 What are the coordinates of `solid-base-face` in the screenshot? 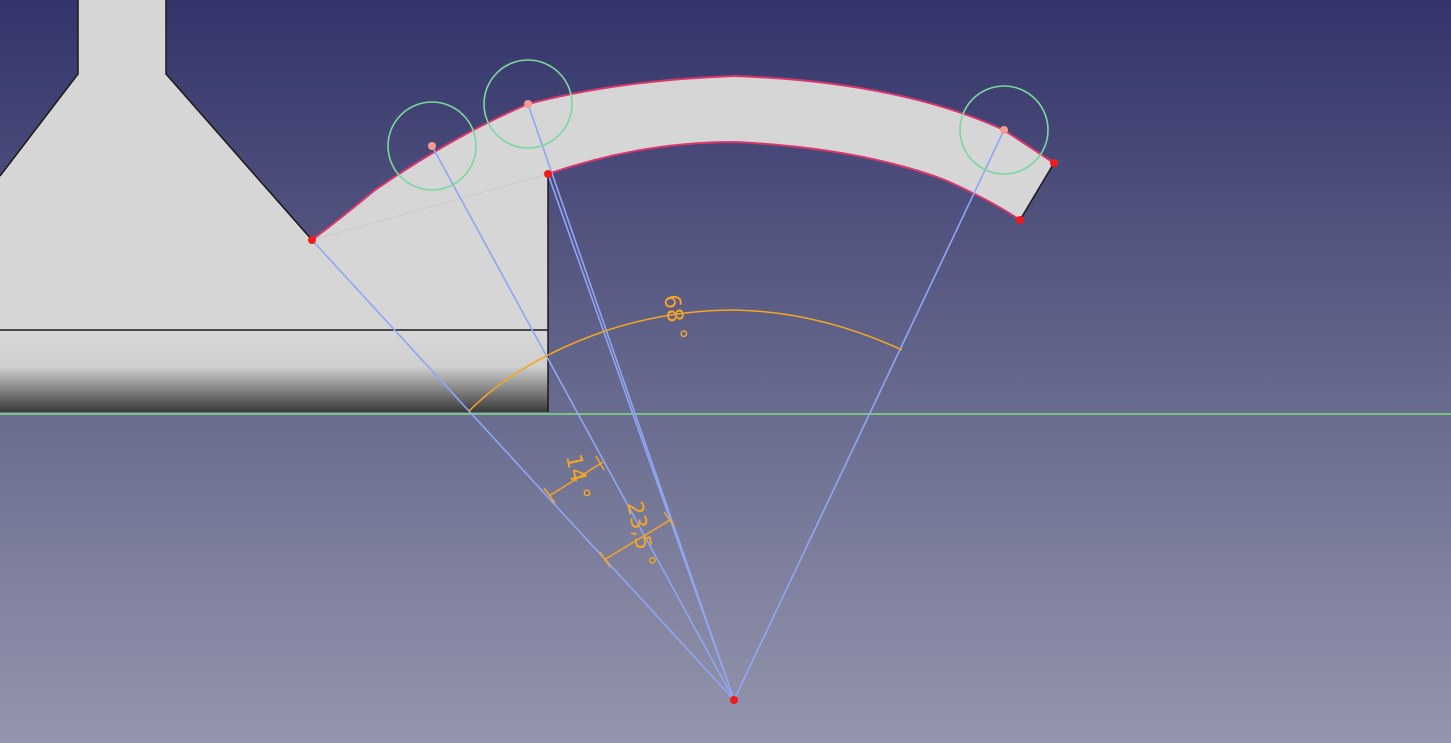 It's located at (274, 371).